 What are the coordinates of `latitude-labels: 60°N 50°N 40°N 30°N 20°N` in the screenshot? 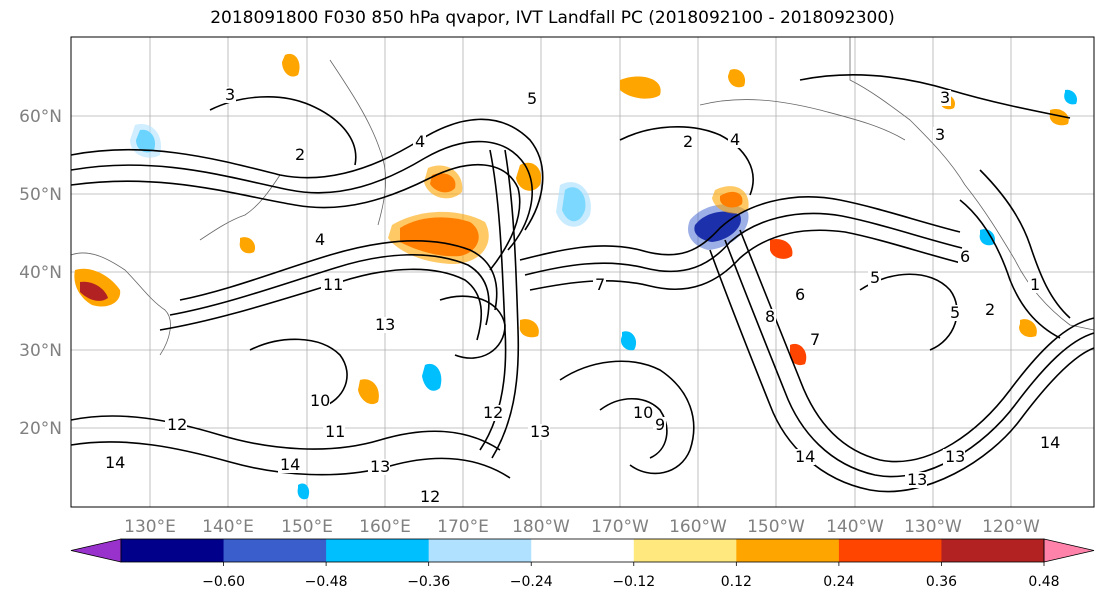 It's located at (40, 273).